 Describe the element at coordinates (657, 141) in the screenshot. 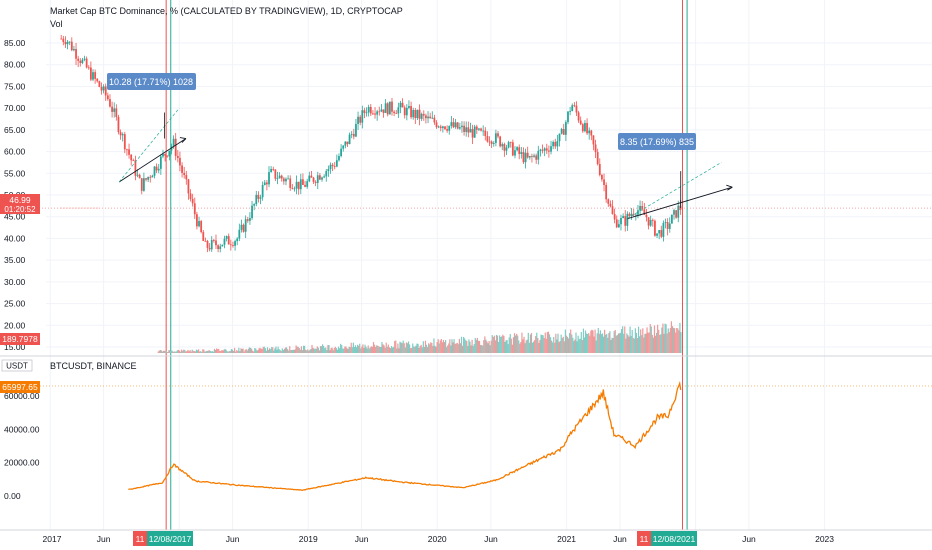

I see `annotation-box-2: 8.35 (17.69%) 835` at that location.